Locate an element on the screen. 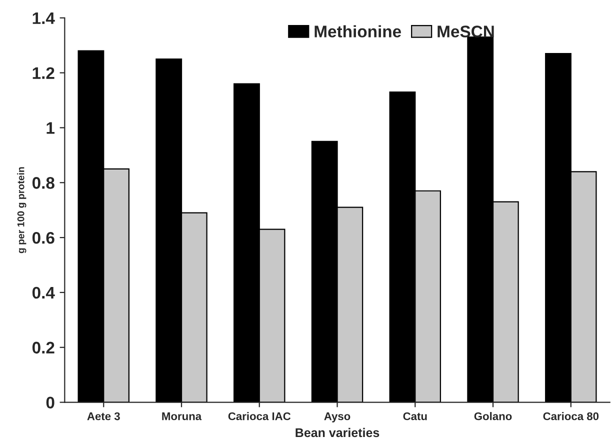 The image size is (616, 447). y-tick-label: 1 is located at coordinates (50, 128).